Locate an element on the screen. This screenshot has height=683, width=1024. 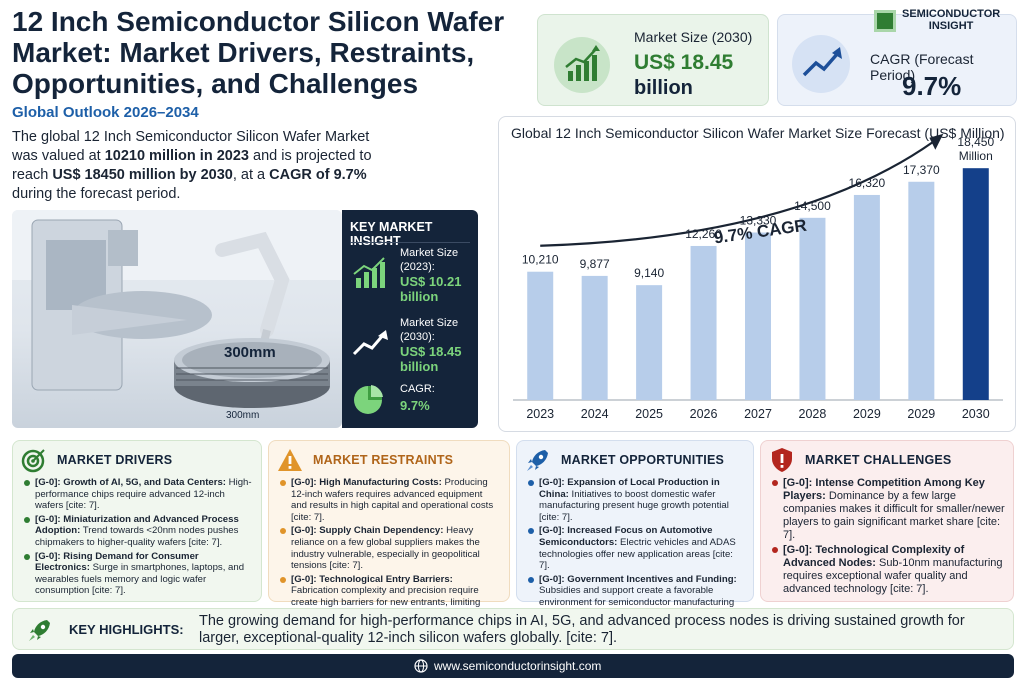
insight-label-cagr: CAGR: is located at coordinates (417, 389).